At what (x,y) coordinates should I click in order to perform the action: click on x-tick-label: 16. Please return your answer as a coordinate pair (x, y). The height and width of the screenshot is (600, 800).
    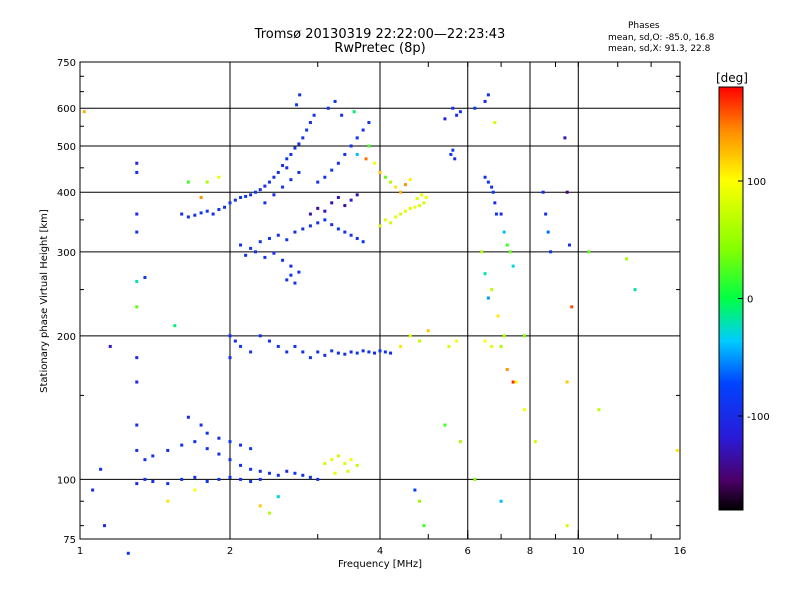
    Looking at the image, I should click on (680, 551).